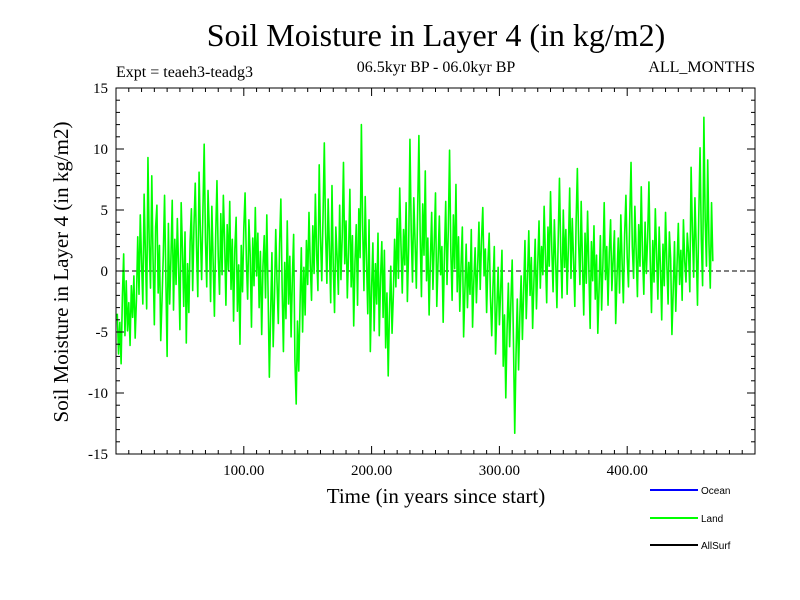  I want to click on x-axis-label: Time (in years since start), so click(436, 496).